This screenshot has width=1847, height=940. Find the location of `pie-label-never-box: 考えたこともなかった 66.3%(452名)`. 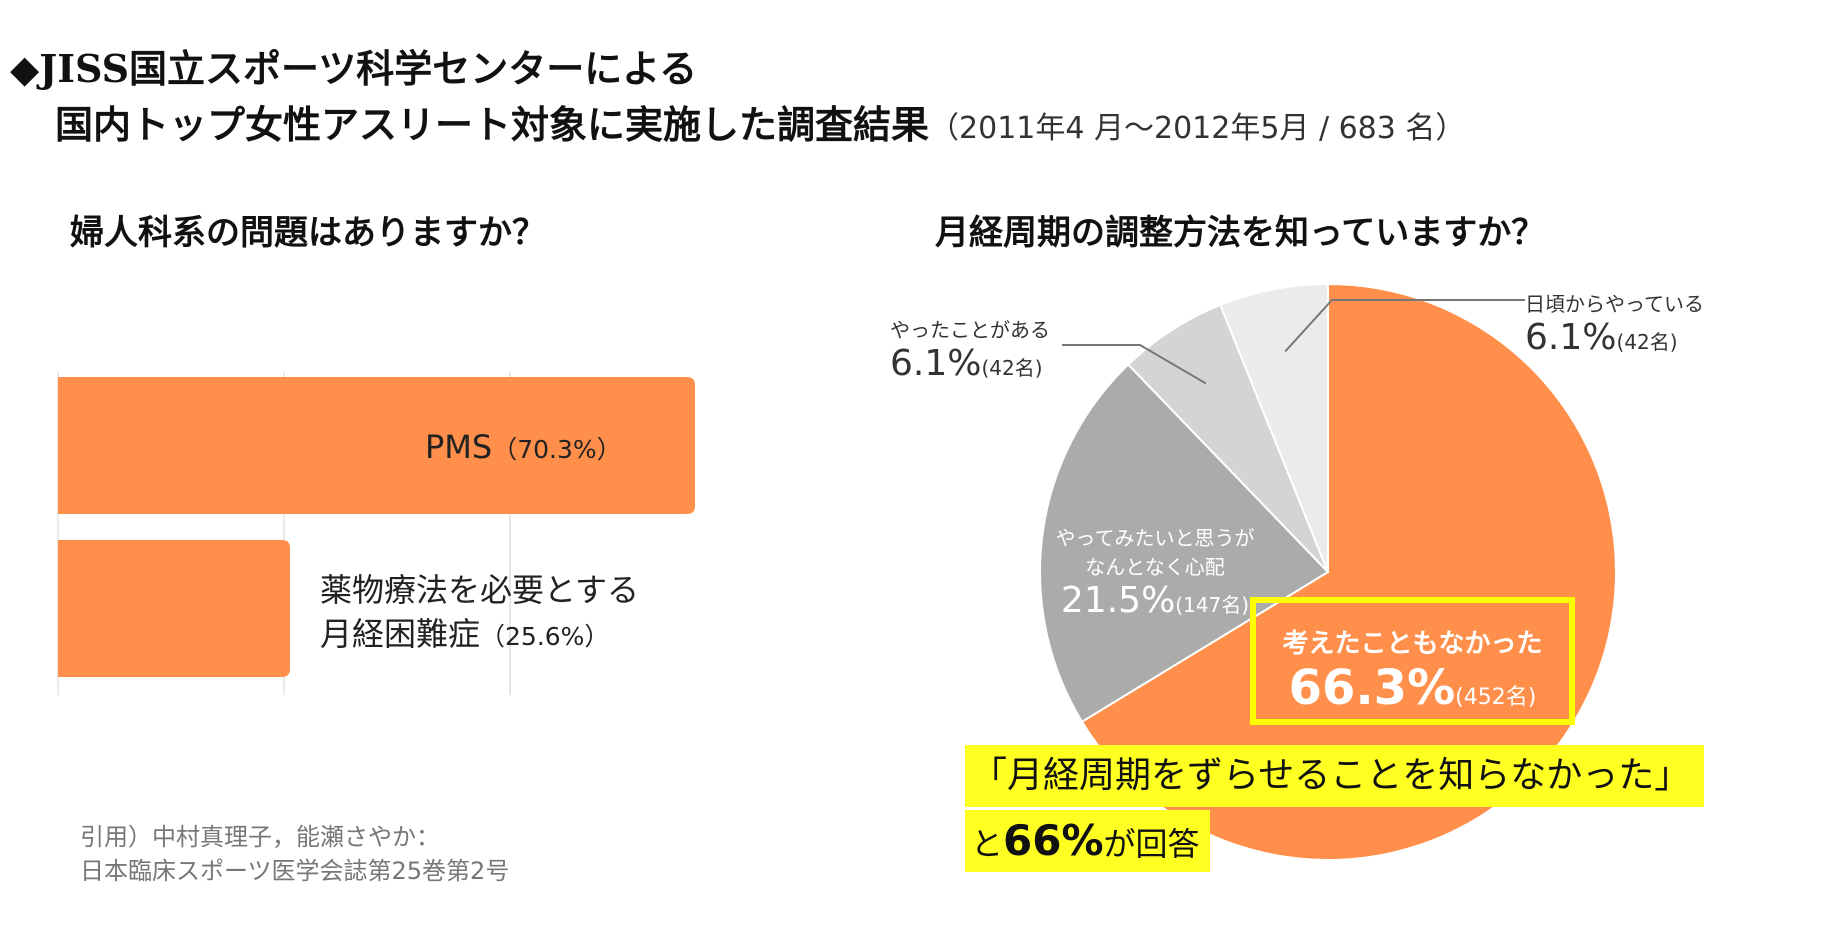

pie-label-never-box: 考えたこともなかった 66.3%(452名) is located at coordinates (1412, 661).